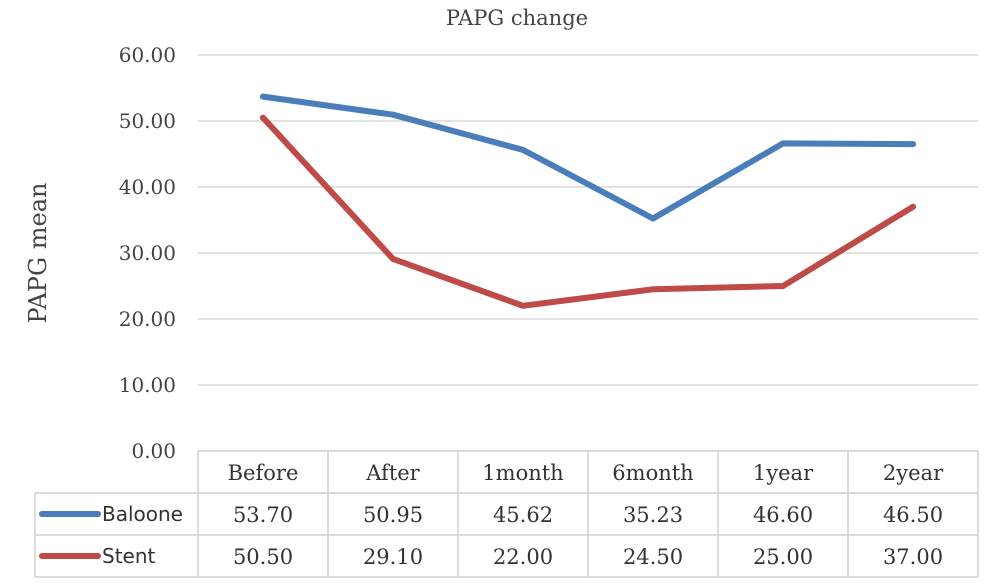  Describe the element at coordinates (147, 55) in the screenshot. I see `y-tick-label: 60.00` at that location.